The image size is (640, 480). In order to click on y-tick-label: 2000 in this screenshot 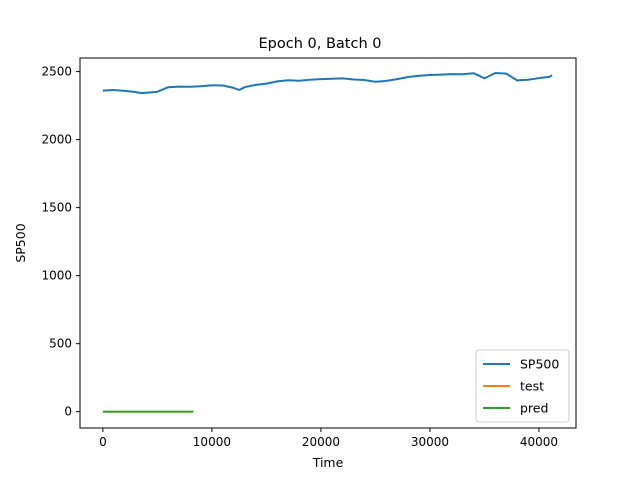, I will do `click(56, 140)`.